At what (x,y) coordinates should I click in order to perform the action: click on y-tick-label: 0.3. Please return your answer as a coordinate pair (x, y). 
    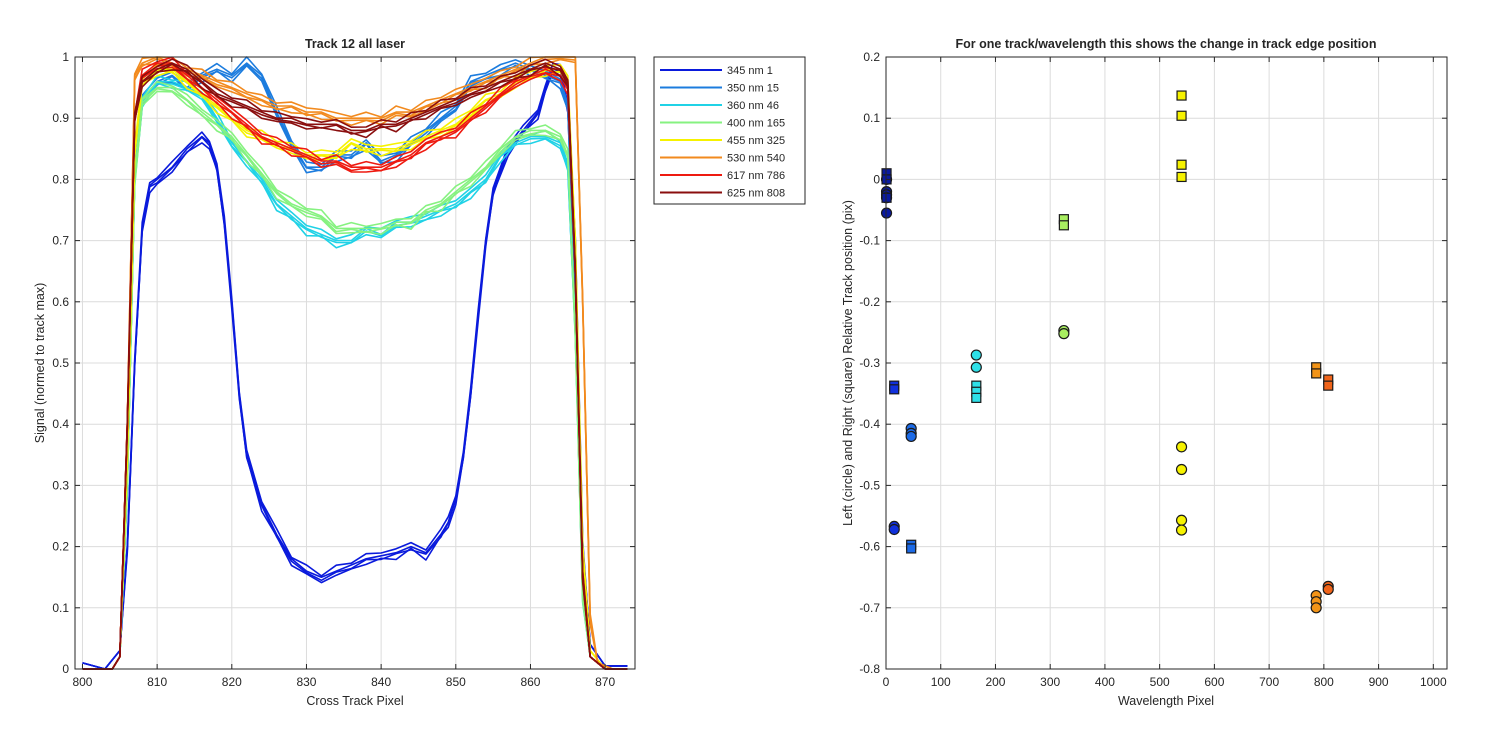
    Looking at the image, I should click on (60, 485).